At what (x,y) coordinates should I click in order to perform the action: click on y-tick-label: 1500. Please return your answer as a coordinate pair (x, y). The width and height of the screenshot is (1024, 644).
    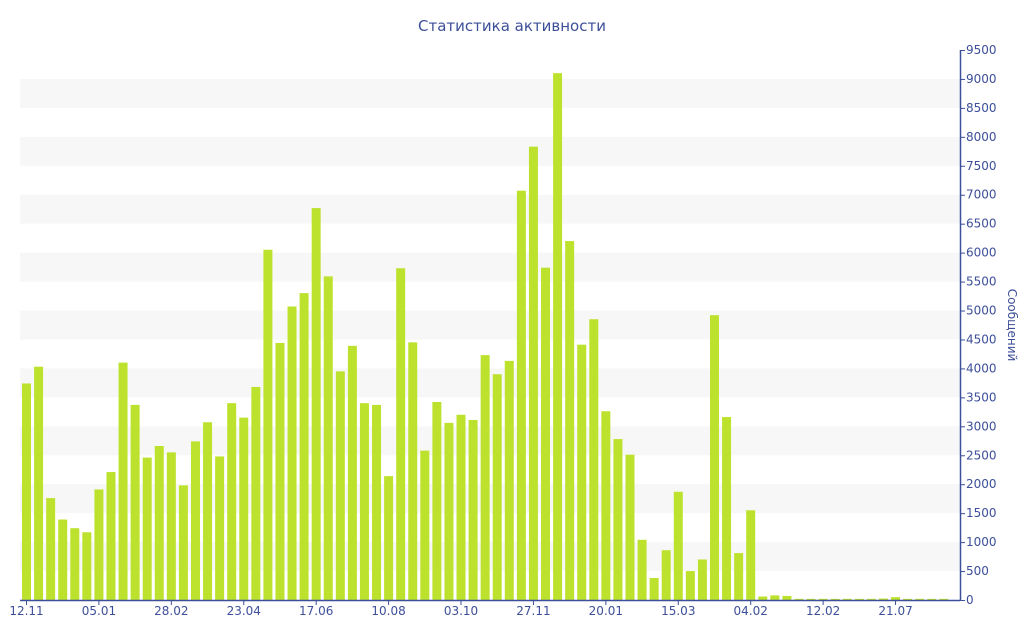
    Looking at the image, I should click on (981, 513).